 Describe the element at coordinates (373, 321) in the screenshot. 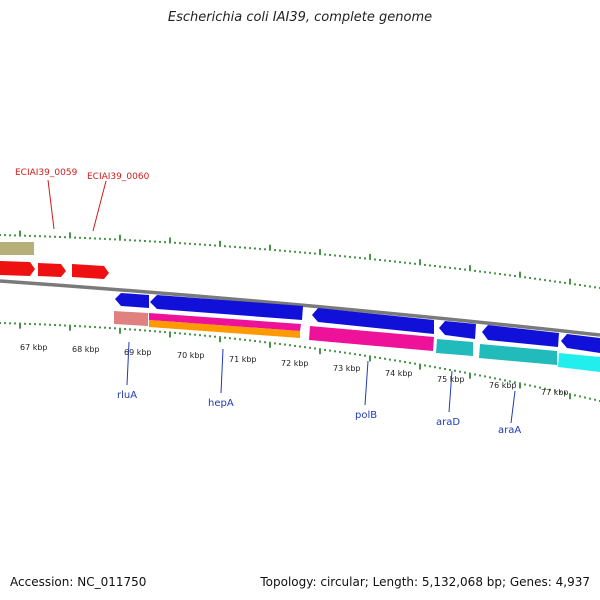

I see `gene-blue-polB` at that location.